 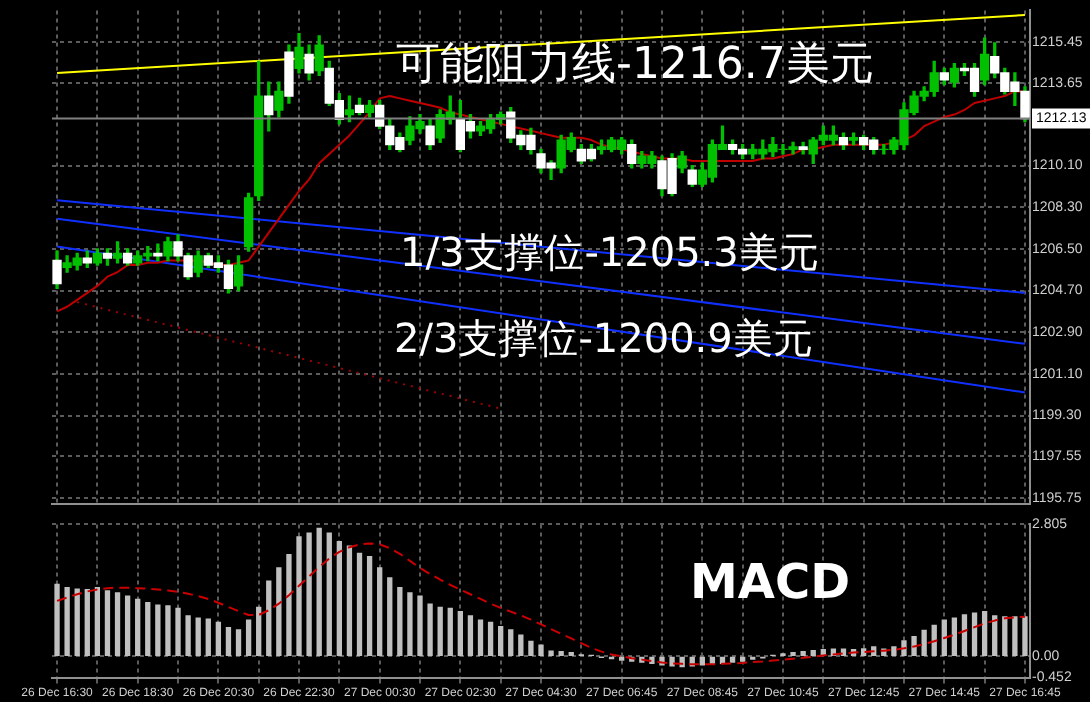 I want to click on annotation: MACD, so click(x=770, y=582).